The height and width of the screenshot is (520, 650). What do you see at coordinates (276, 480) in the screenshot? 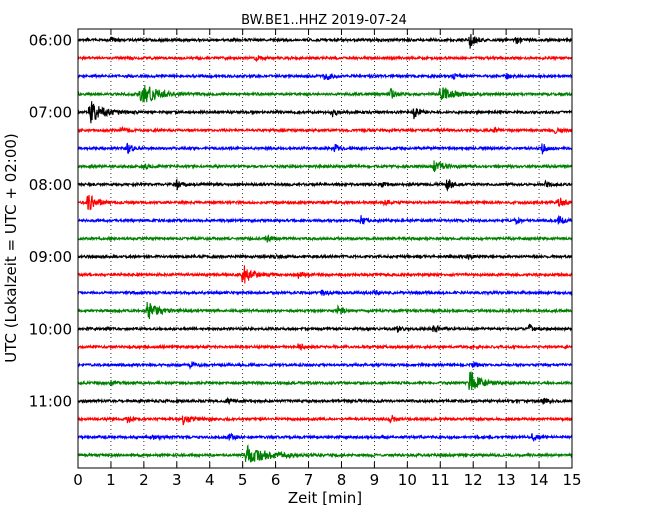
I see `x-tick-label: 6` at bounding box center [276, 480].